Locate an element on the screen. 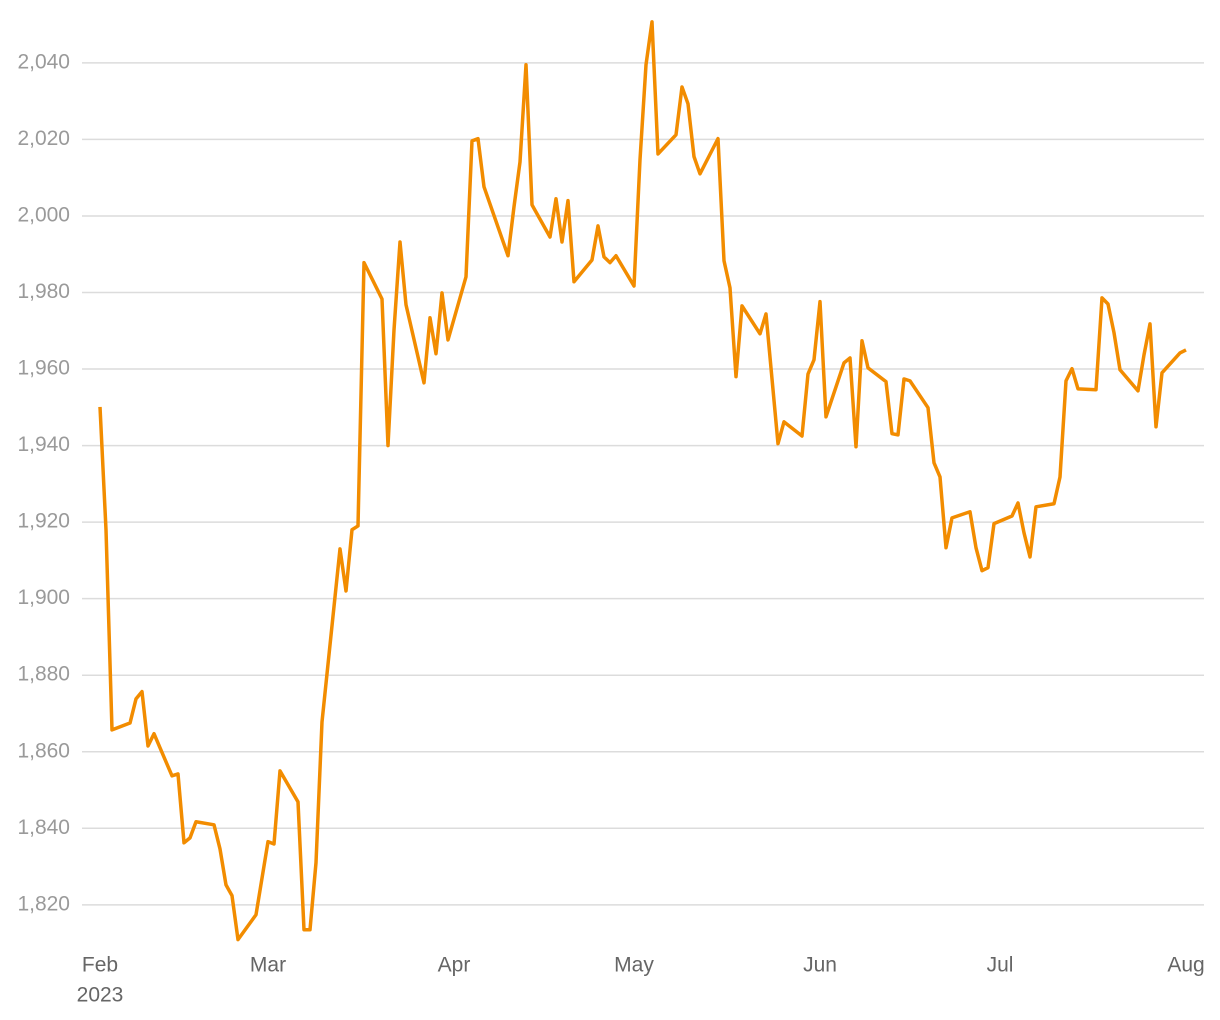 This screenshot has height=1020, width=1220. y-tick-label: 1,980 is located at coordinates (43, 291).